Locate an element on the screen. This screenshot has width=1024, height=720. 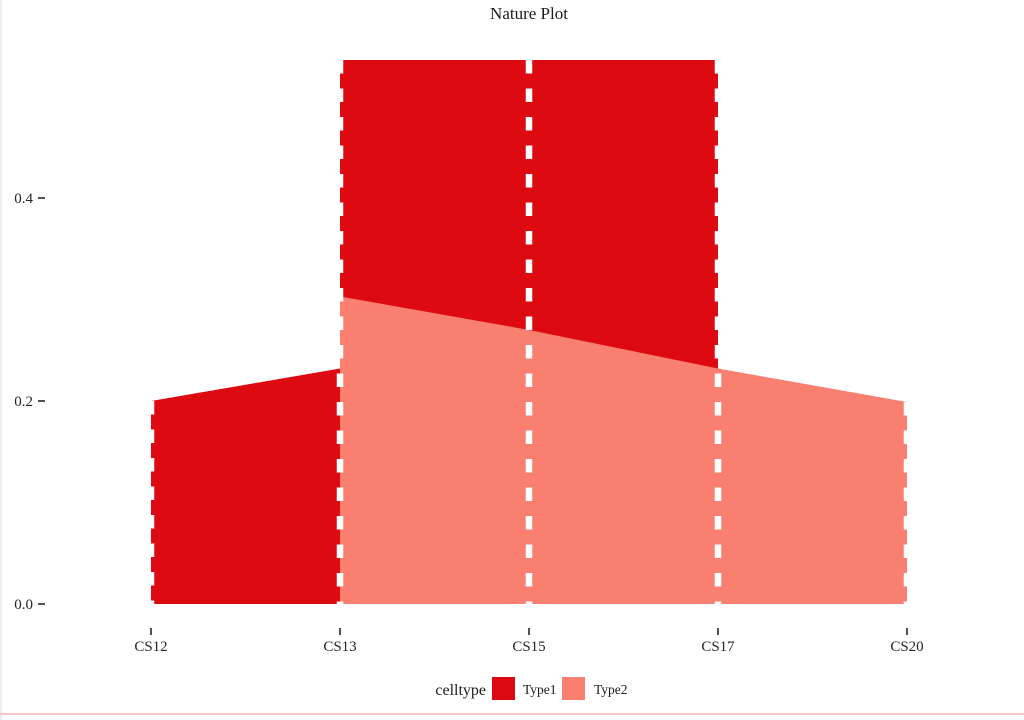
x-tick-label-CS17: CS17 is located at coordinates (718, 647).